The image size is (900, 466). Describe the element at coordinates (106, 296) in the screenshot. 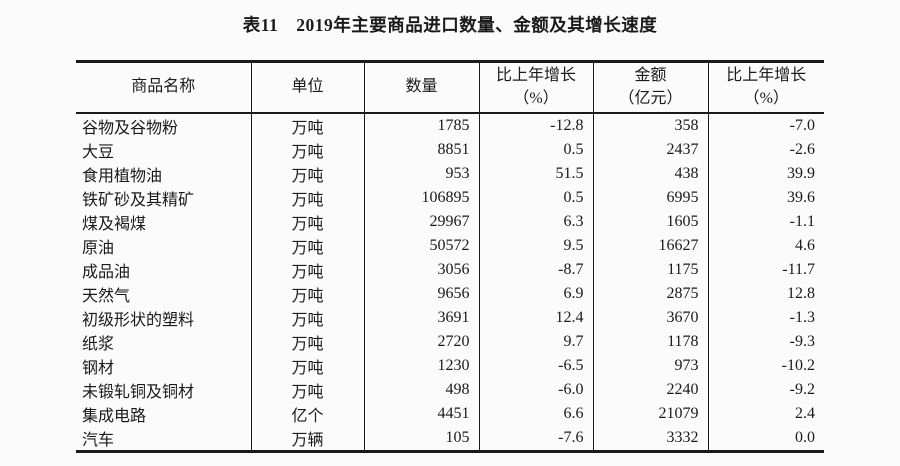

I see `table-cell-commodity: 天然气` at that location.